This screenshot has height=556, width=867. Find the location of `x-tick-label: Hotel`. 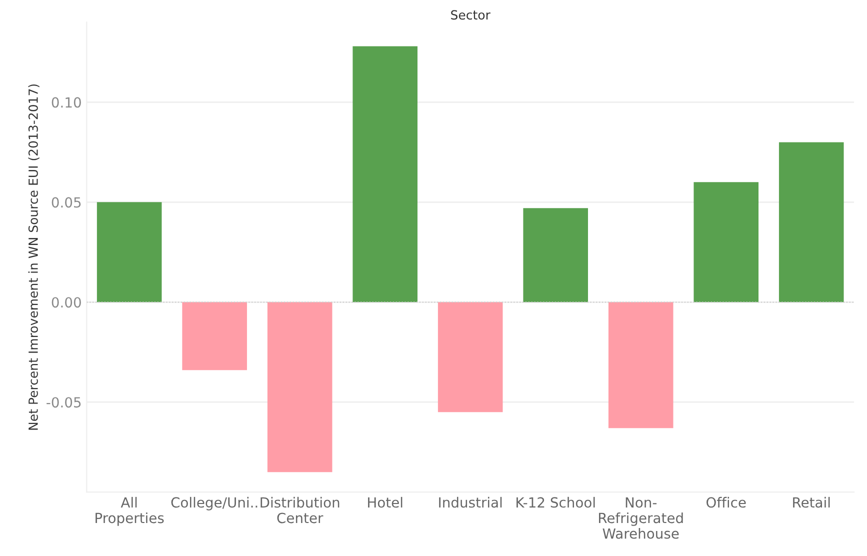

x-tick-label: Hotel is located at coordinates (385, 502).